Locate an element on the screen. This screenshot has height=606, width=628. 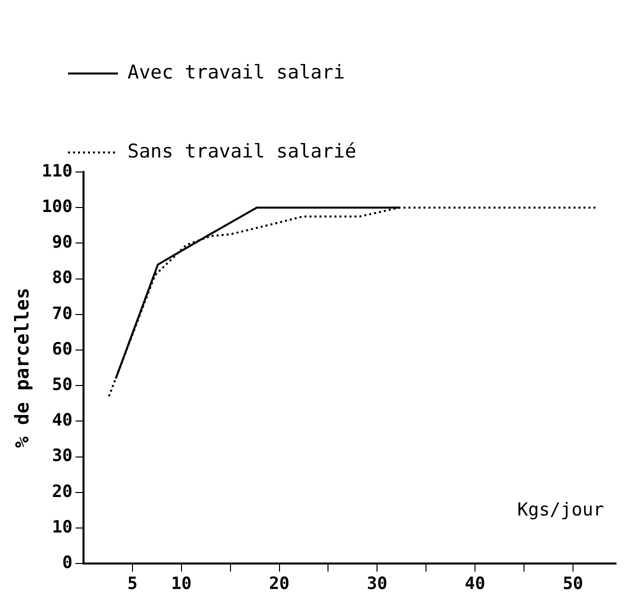
x-tick-label: 5 is located at coordinates (132, 584).